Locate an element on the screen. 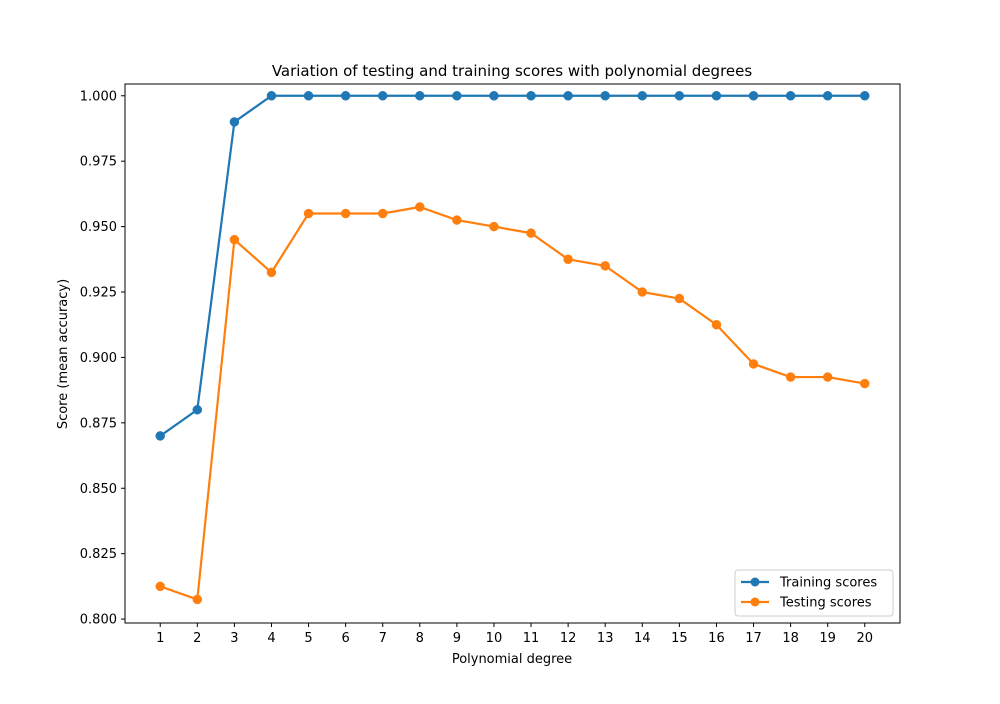  y-tick-label: 0.925 is located at coordinates (98, 293).